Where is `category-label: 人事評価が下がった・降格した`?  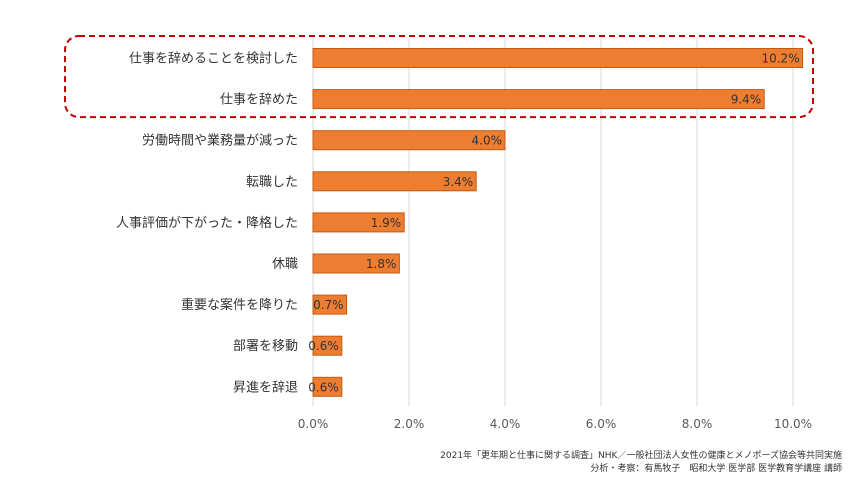
category-label: 人事評価が下がった・降格した is located at coordinates (207, 223).